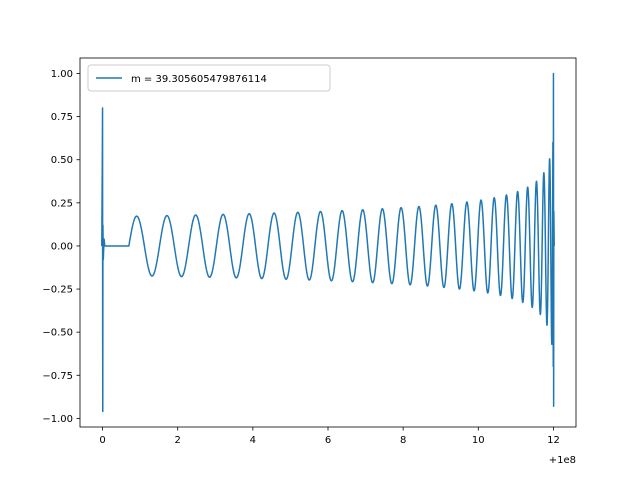 This screenshot has width=640, height=480. What do you see at coordinates (478, 440) in the screenshot?
I see `x-tick-label: 10` at bounding box center [478, 440].